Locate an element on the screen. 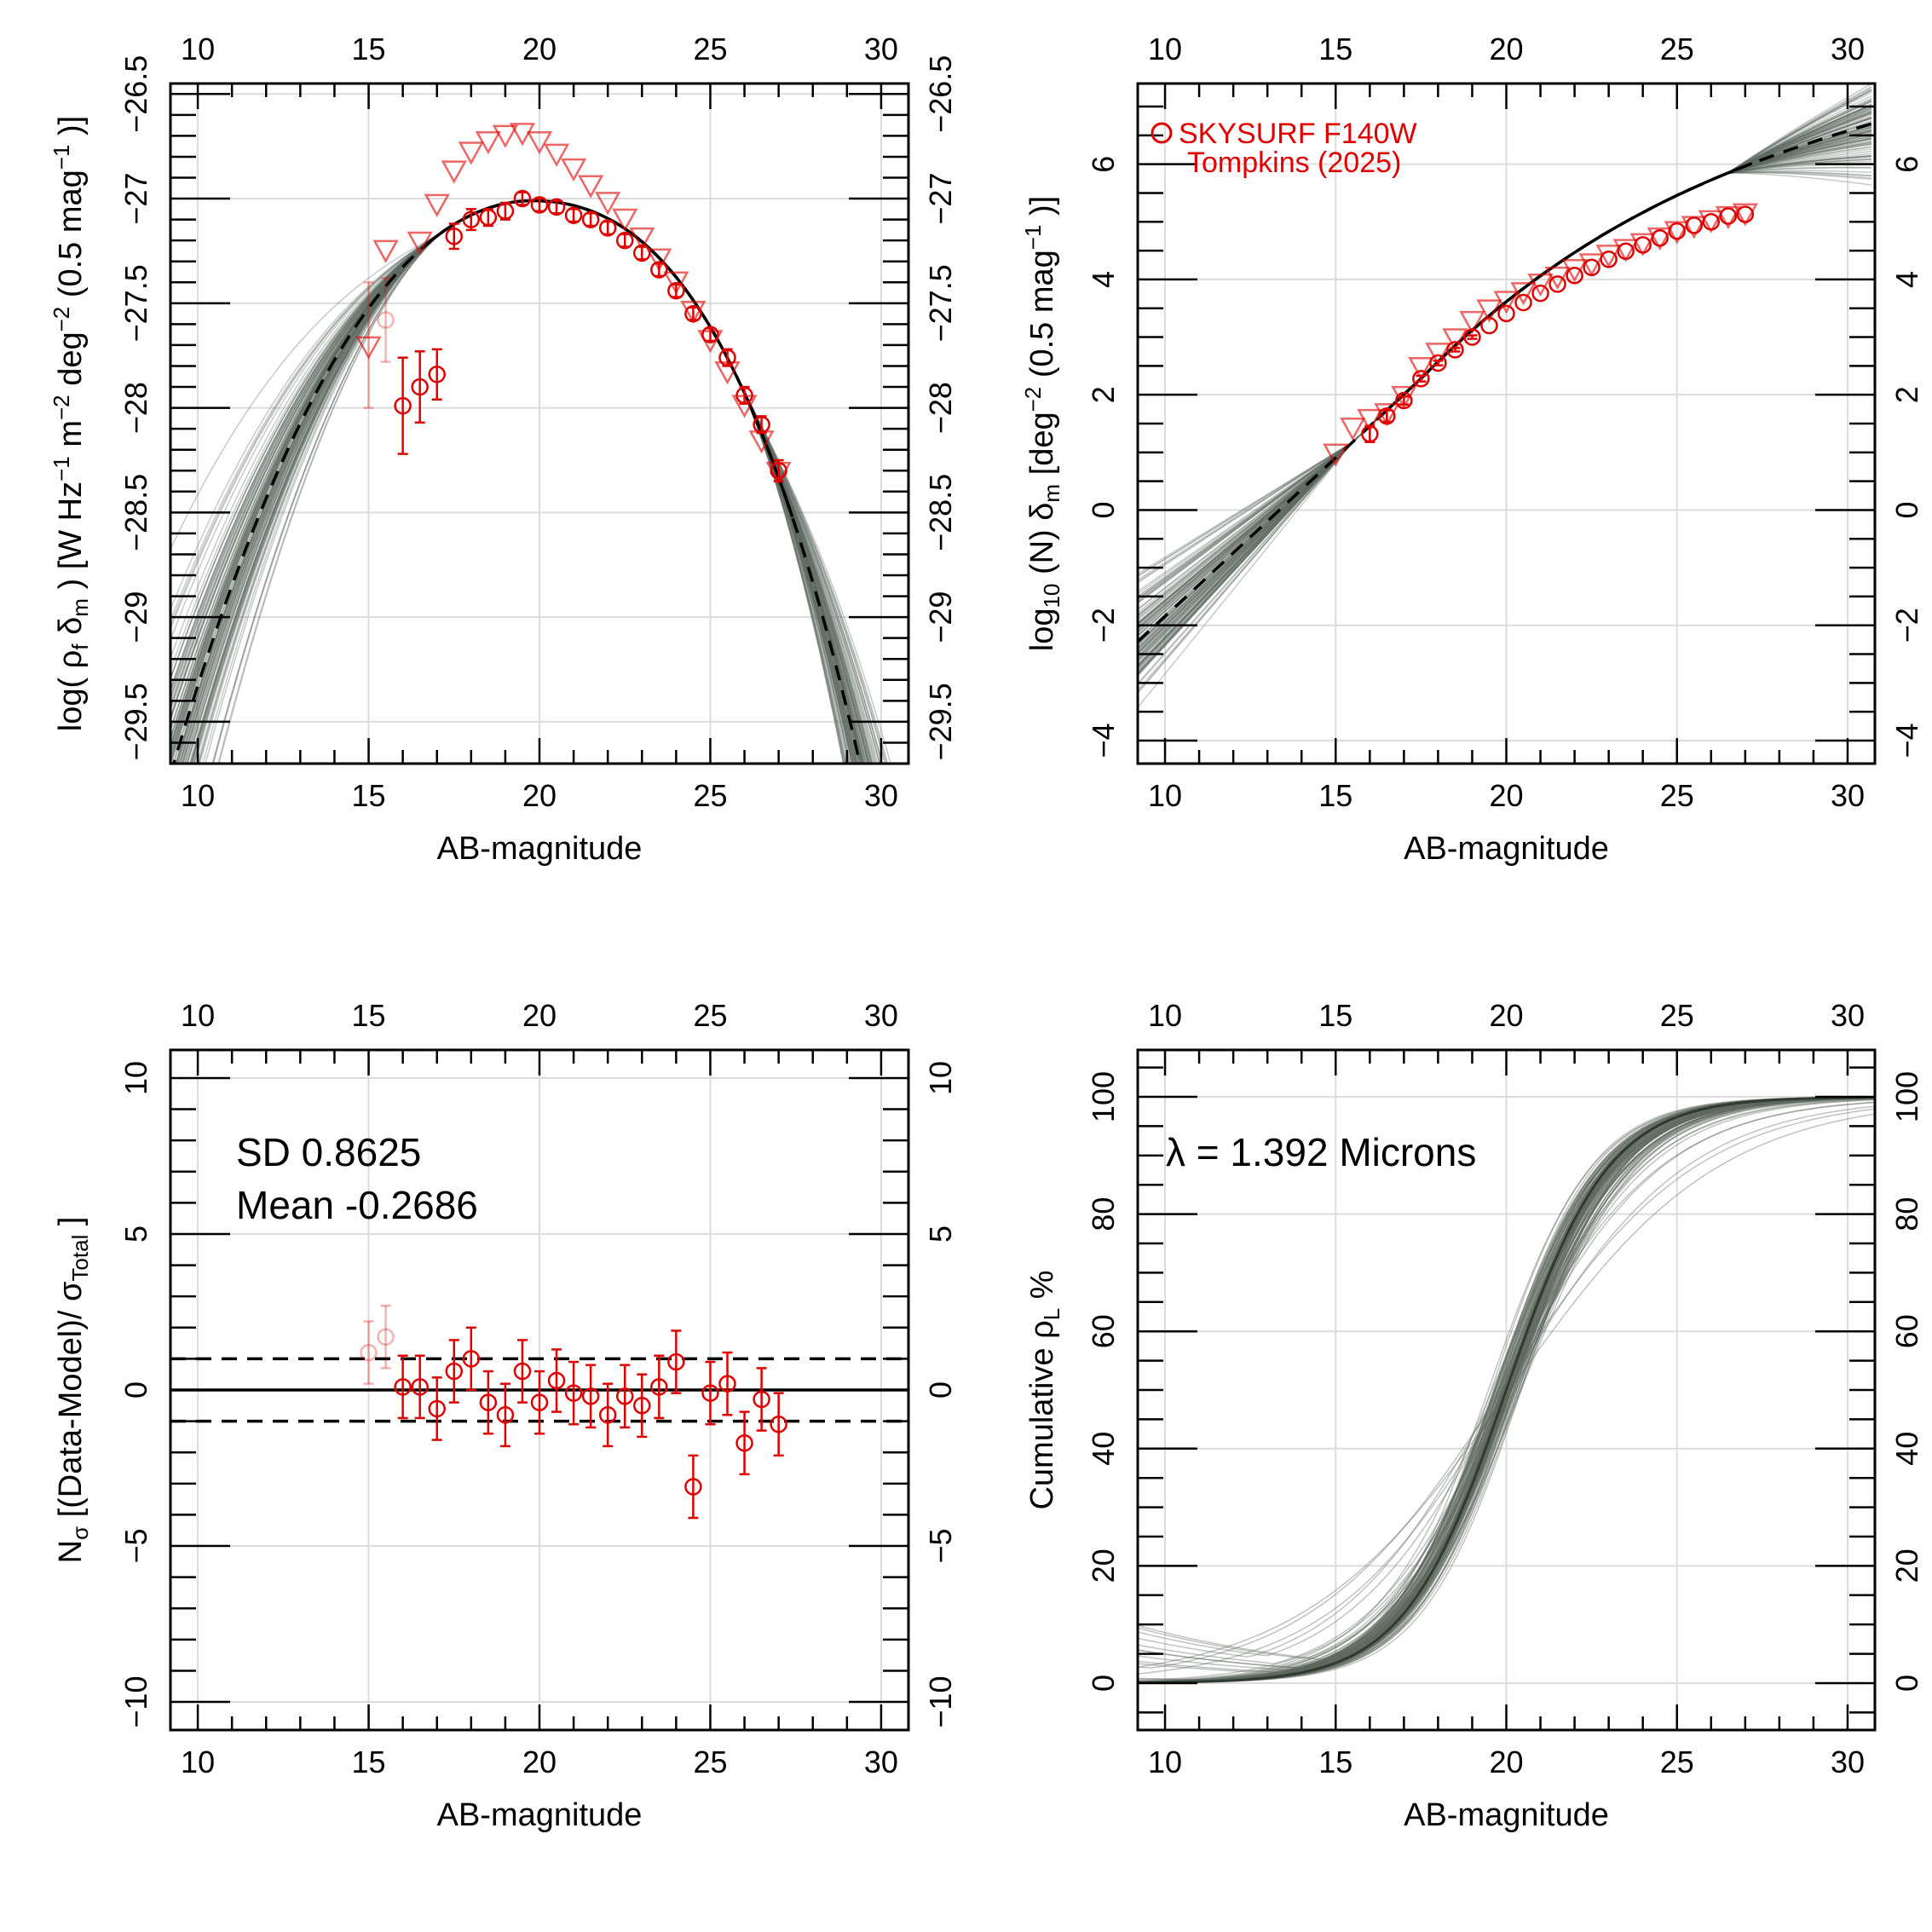 The image size is (1932, 1932). p2-xtick-label: 15 is located at coordinates (1335, 795).